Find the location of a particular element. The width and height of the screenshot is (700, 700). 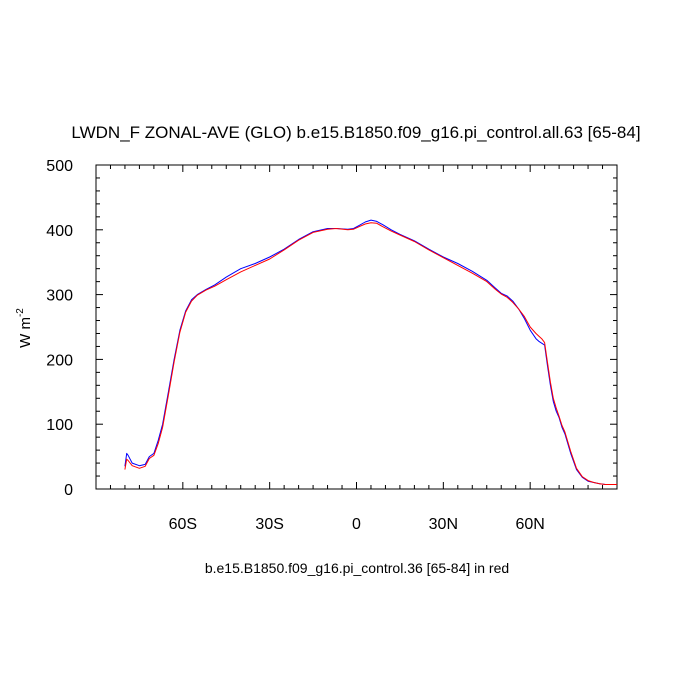

x-tick-label: 60S is located at coordinates (183, 524).